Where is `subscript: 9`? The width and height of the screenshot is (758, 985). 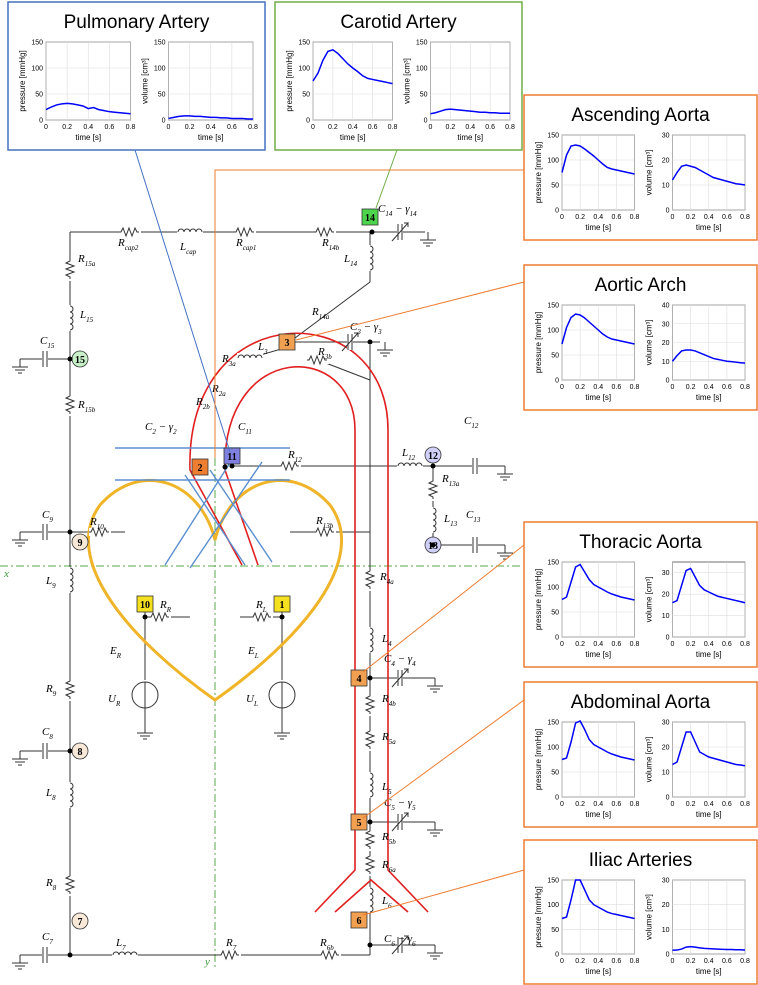
subscript: 9 is located at coordinates (55, 694).